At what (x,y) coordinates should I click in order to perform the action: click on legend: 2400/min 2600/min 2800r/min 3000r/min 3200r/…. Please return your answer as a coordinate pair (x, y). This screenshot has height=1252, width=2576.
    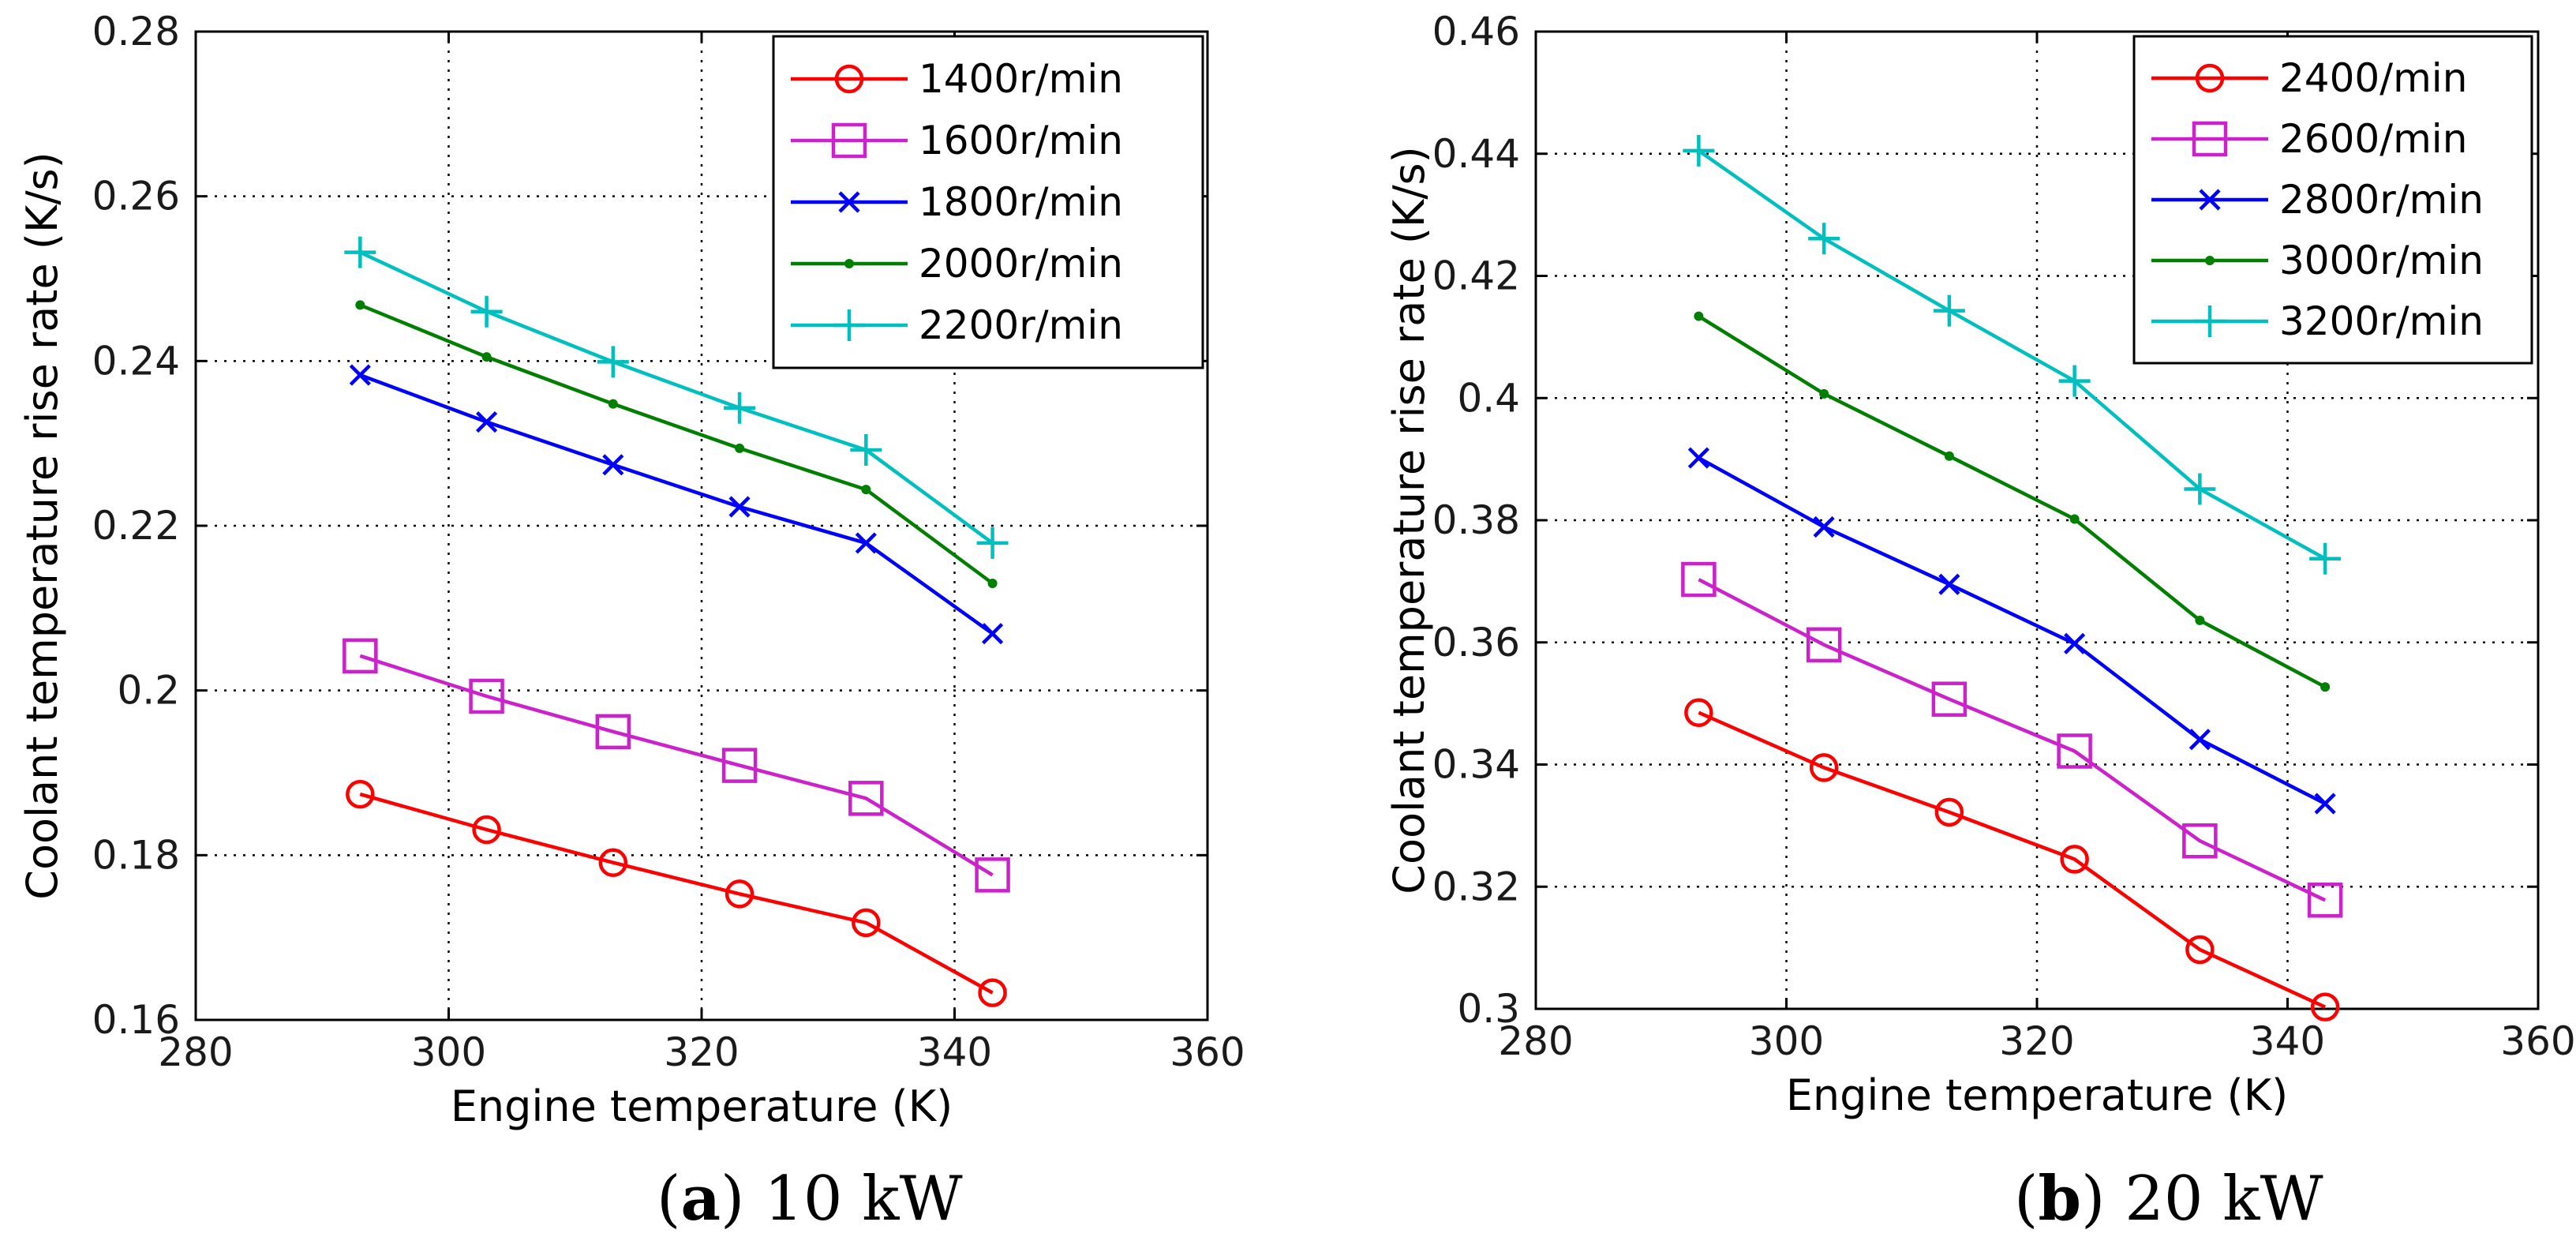
    Looking at the image, I should click on (2332, 200).